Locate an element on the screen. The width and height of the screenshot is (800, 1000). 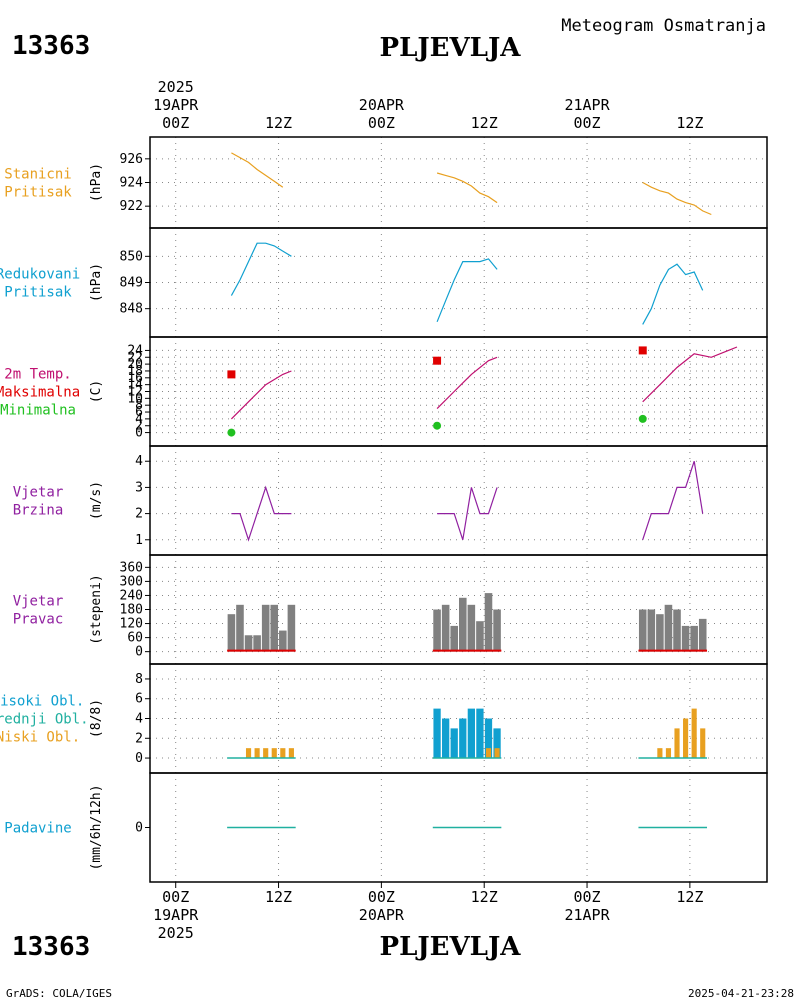
y-tick-label: 850 is located at coordinates (131, 256).